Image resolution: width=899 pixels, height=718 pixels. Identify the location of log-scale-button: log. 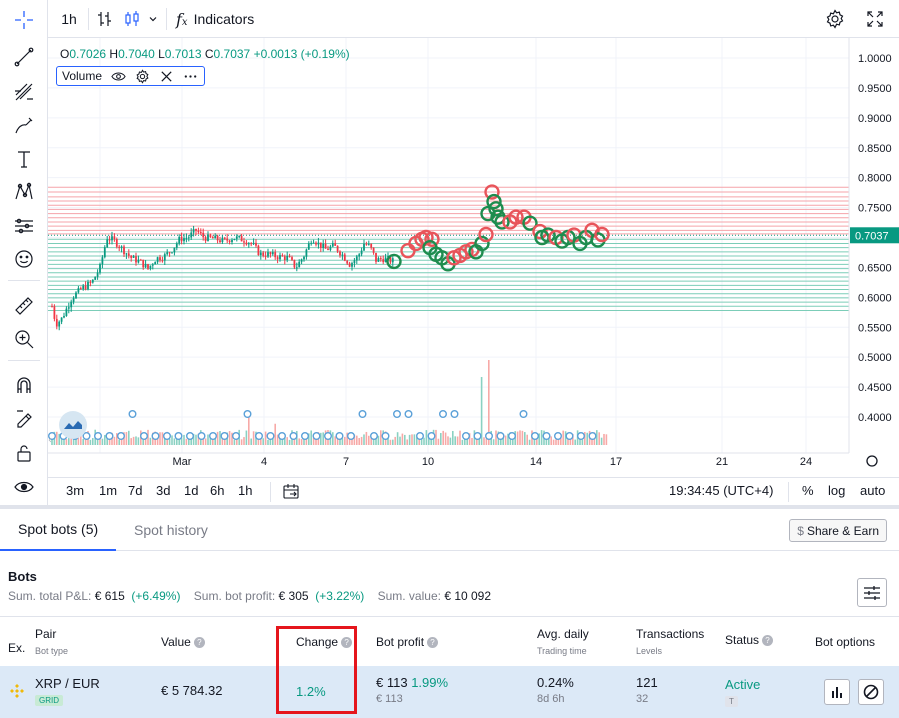
(837, 490).